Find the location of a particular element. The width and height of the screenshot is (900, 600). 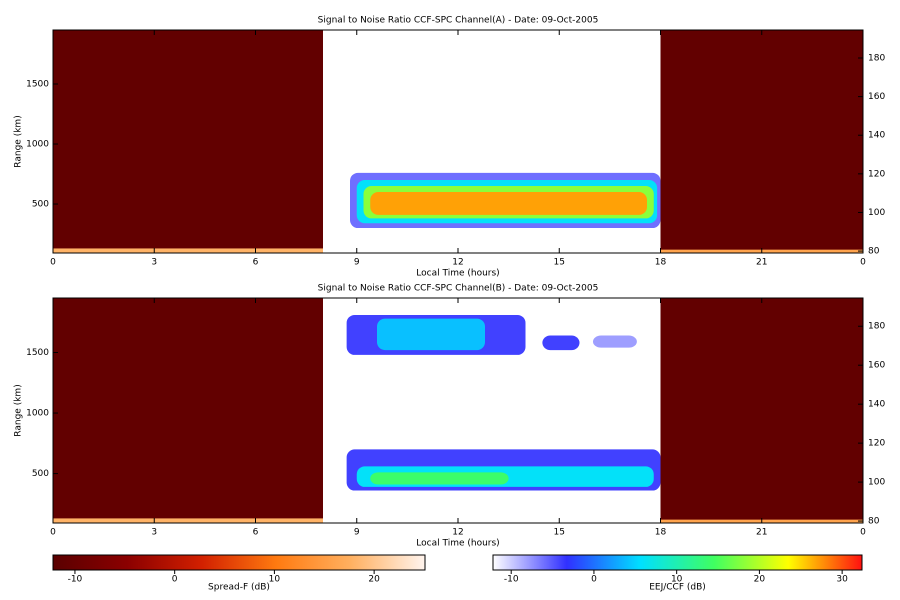

colorbar-label: EEJ/CCF (dB) is located at coordinates (677, 588).